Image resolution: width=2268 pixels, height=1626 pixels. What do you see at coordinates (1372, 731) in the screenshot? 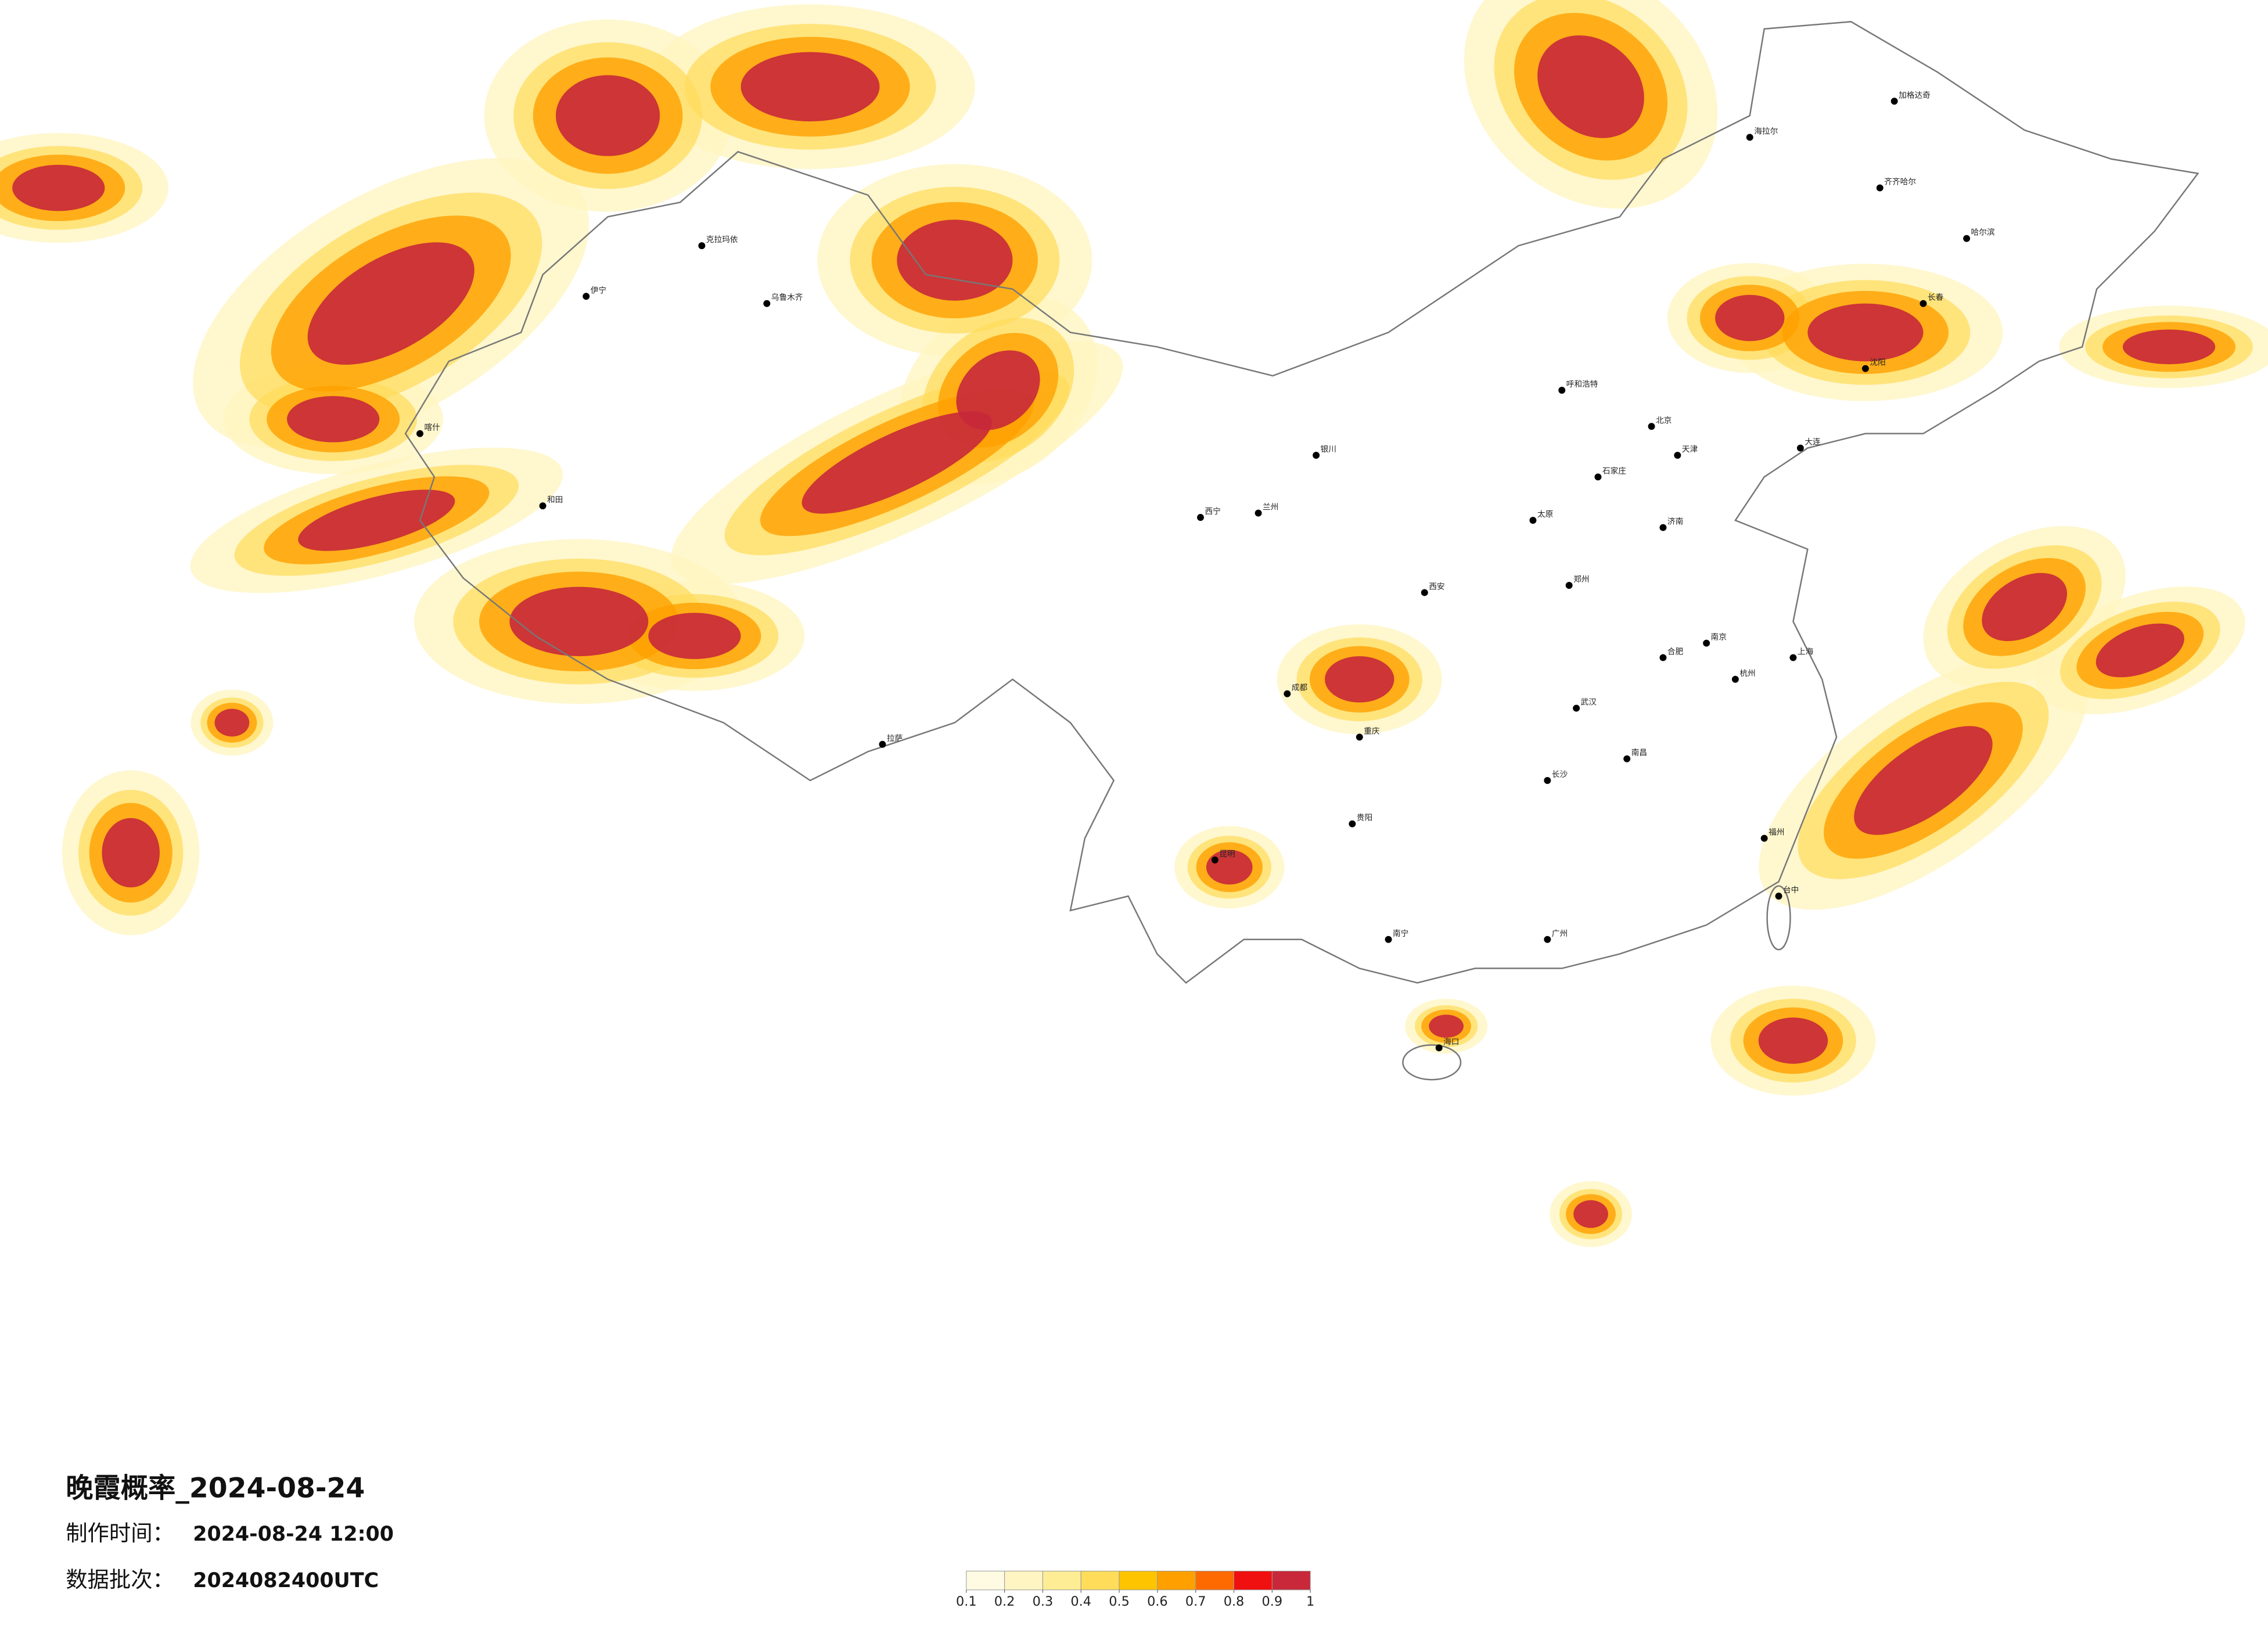
I see `city-label: 重庆` at bounding box center [1372, 731].